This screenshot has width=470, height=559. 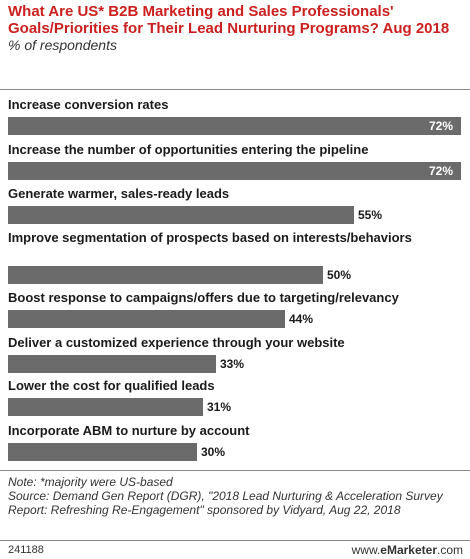 I want to click on value-label: 31%, so click(x=219, y=407).